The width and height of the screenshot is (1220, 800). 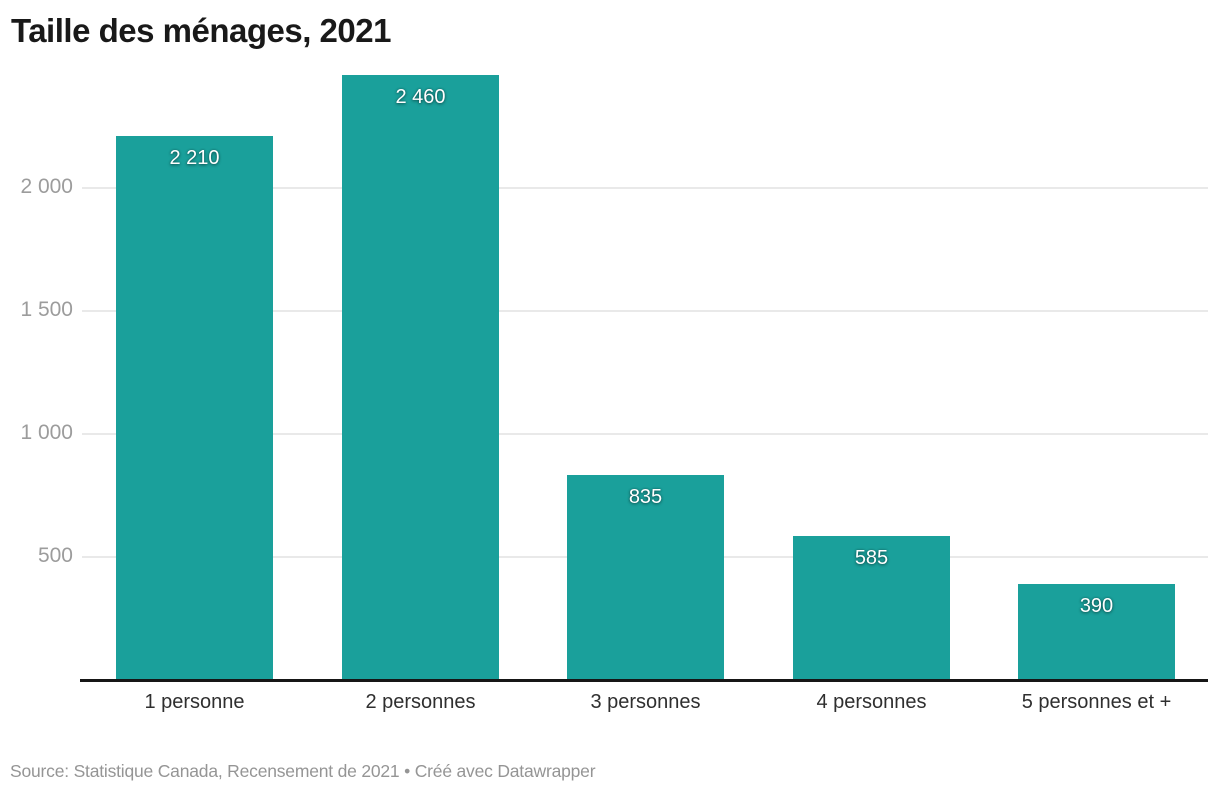 I want to click on bar-3: 835, so click(x=645, y=577).